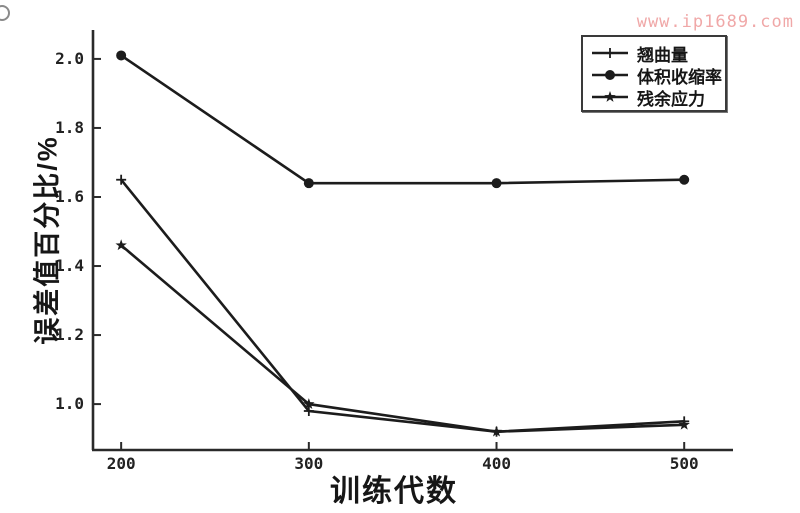  What do you see at coordinates (671, 99) in the screenshot?
I see `legend-label-2: 残余应力` at bounding box center [671, 99].